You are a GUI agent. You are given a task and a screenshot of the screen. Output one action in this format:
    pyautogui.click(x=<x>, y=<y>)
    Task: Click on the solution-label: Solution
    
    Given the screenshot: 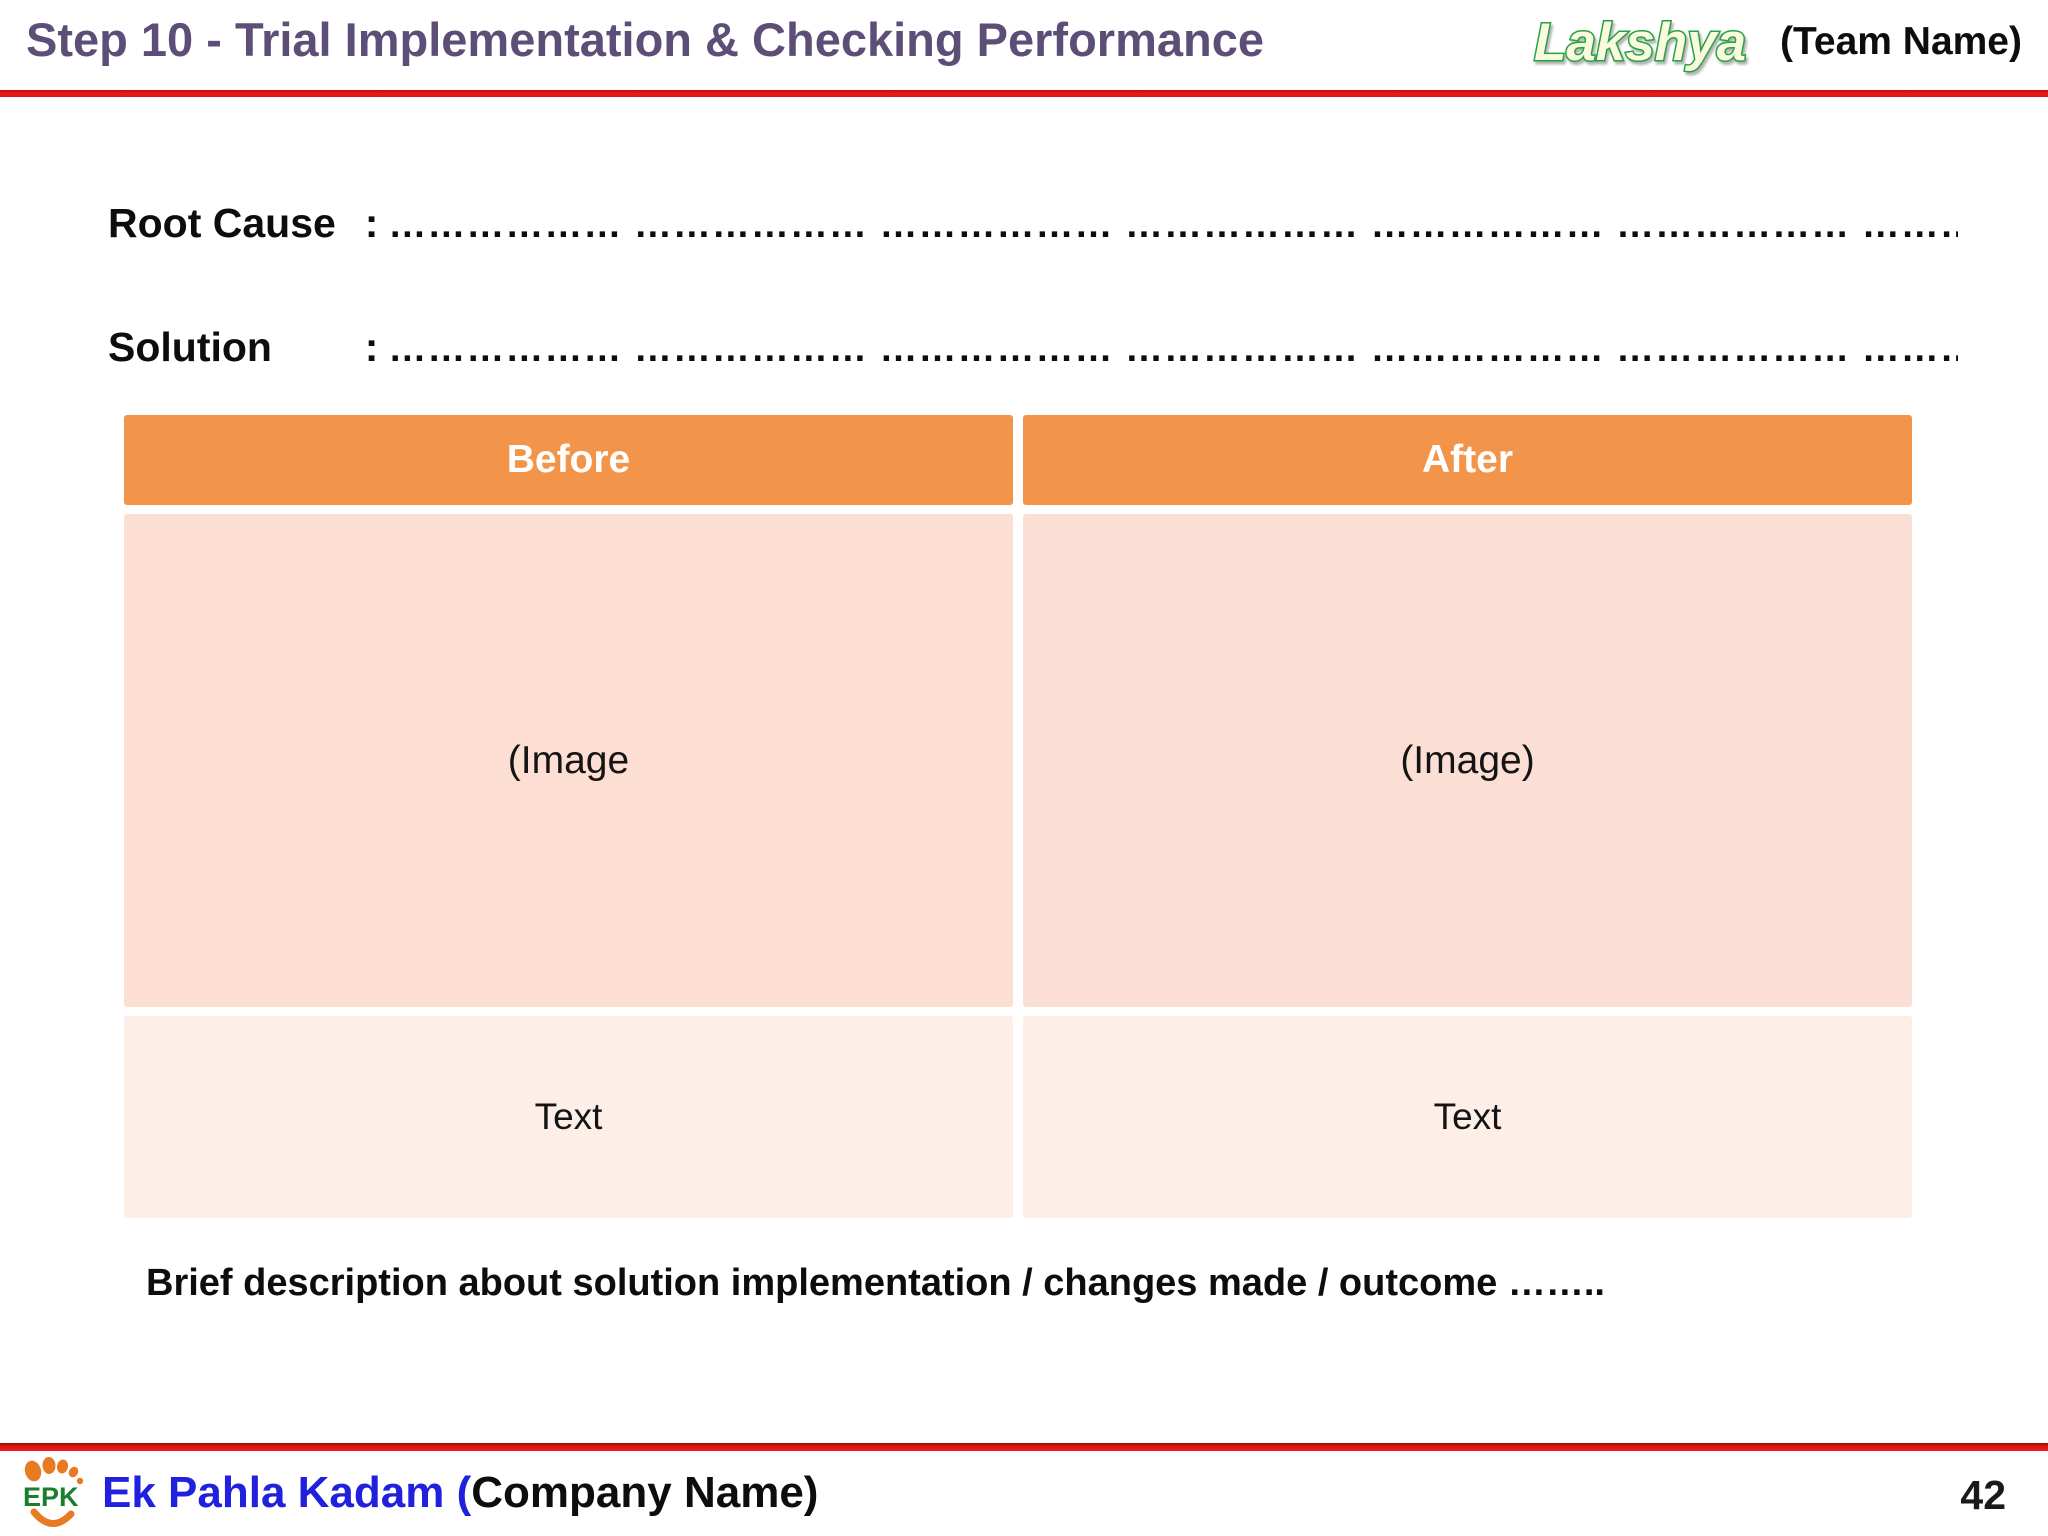 What is the action you would take?
    pyautogui.click(x=190, y=347)
    